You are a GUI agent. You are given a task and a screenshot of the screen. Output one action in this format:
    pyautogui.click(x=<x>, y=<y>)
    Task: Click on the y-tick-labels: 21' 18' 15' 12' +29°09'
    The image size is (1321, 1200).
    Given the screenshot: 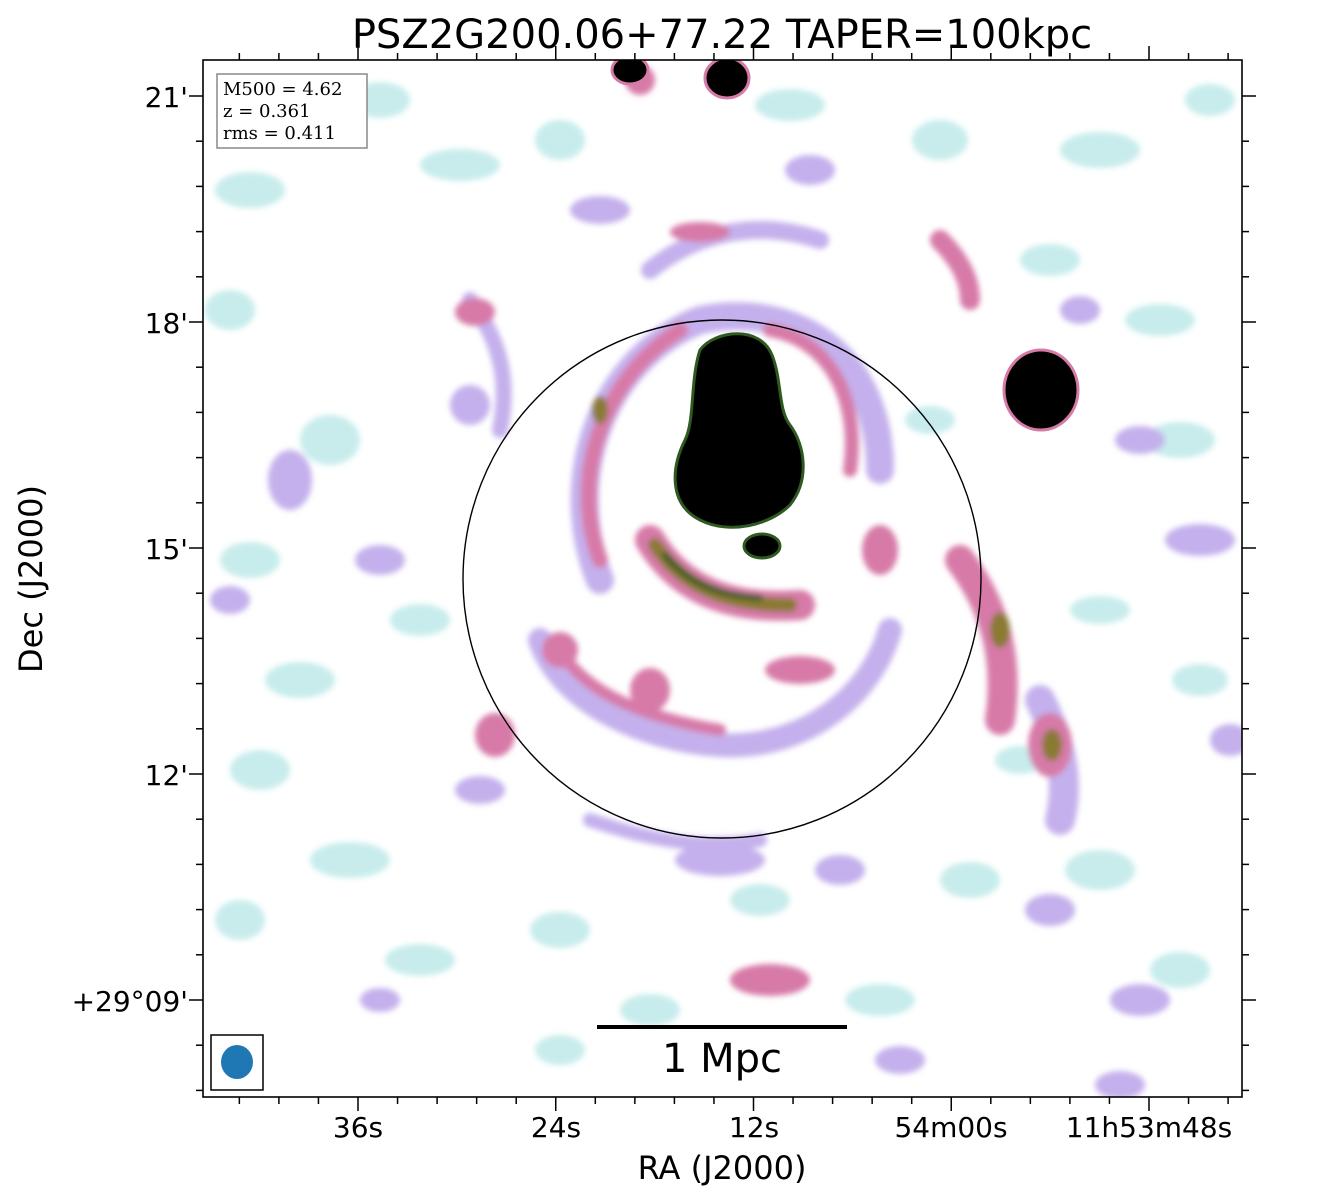 What is the action you would take?
    pyautogui.click(x=130, y=549)
    